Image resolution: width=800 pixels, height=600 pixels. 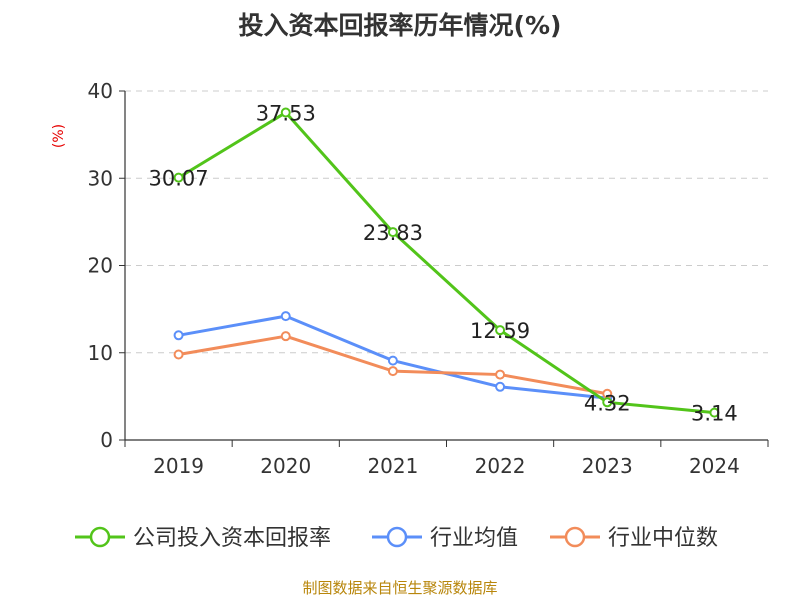 I want to click on x-tick-label: 2024, so click(x=714, y=466).